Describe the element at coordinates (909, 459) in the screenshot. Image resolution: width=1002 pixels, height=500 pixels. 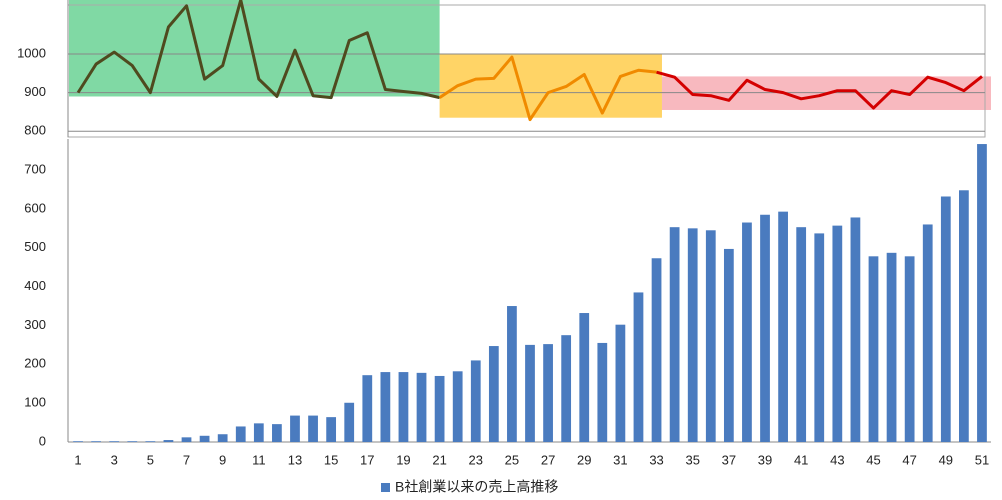
I see `x-tick-label: 47` at that location.